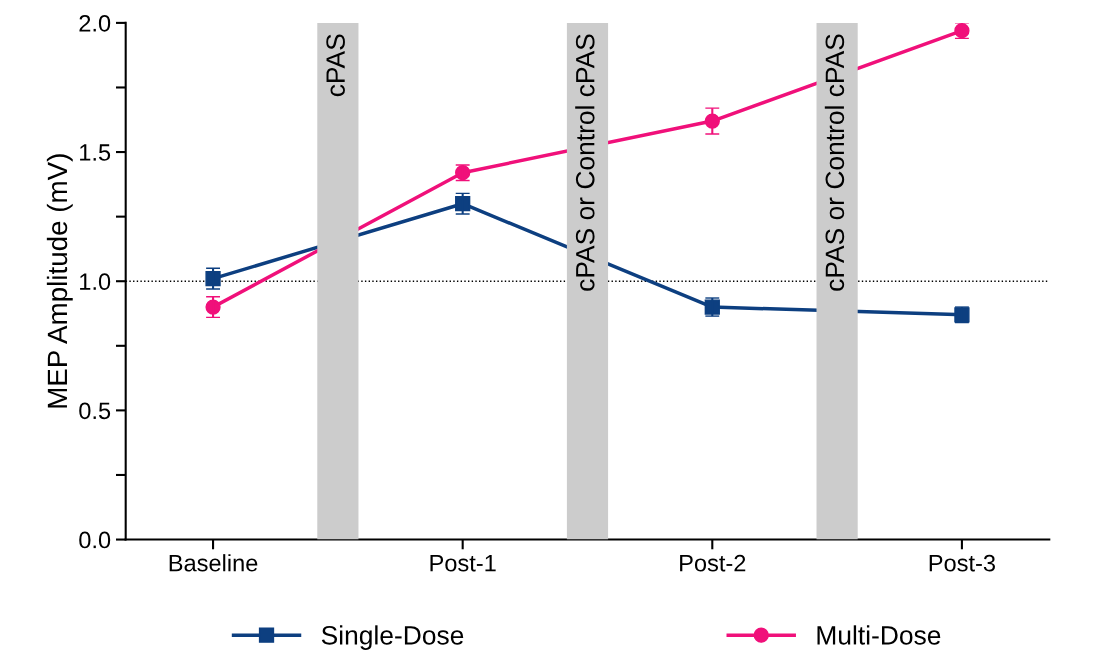 The width and height of the screenshot is (1093, 654). What do you see at coordinates (335, 65) in the screenshot?
I see `data-label: cPAS` at bounding box center [335, 65].